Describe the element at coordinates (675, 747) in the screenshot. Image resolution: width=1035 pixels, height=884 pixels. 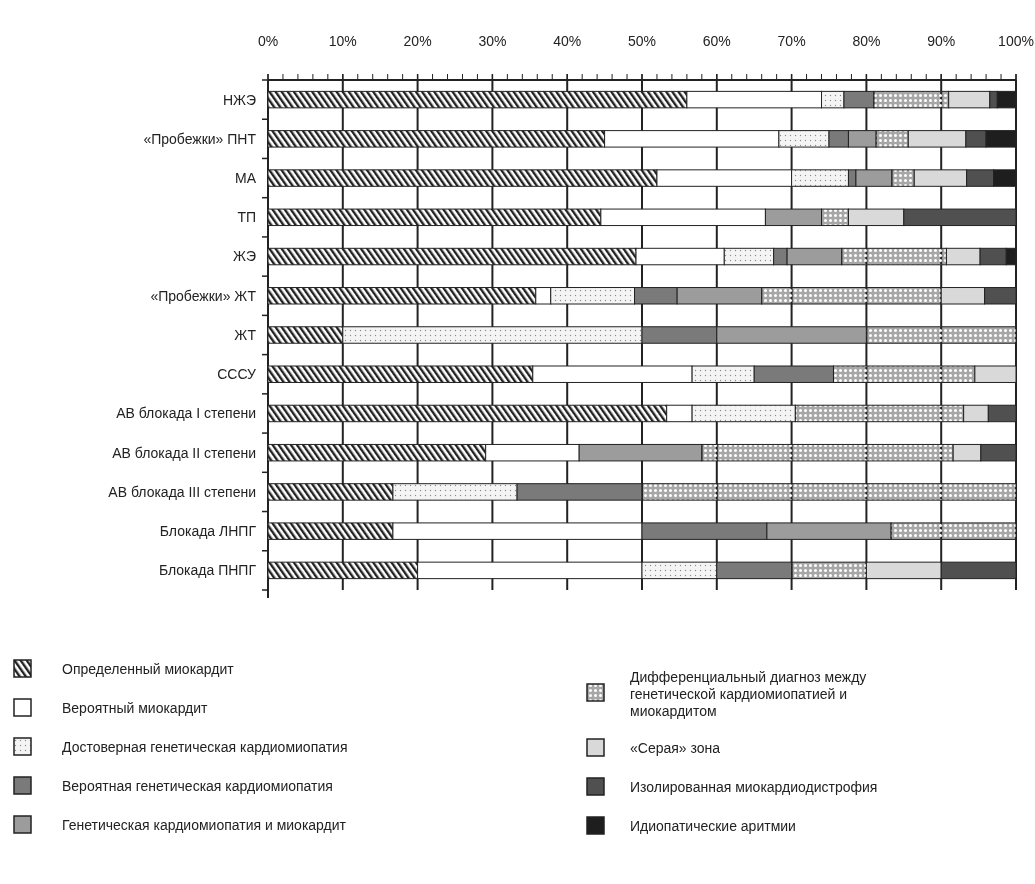
I see `legend-label: «Серая» зона` at that location.